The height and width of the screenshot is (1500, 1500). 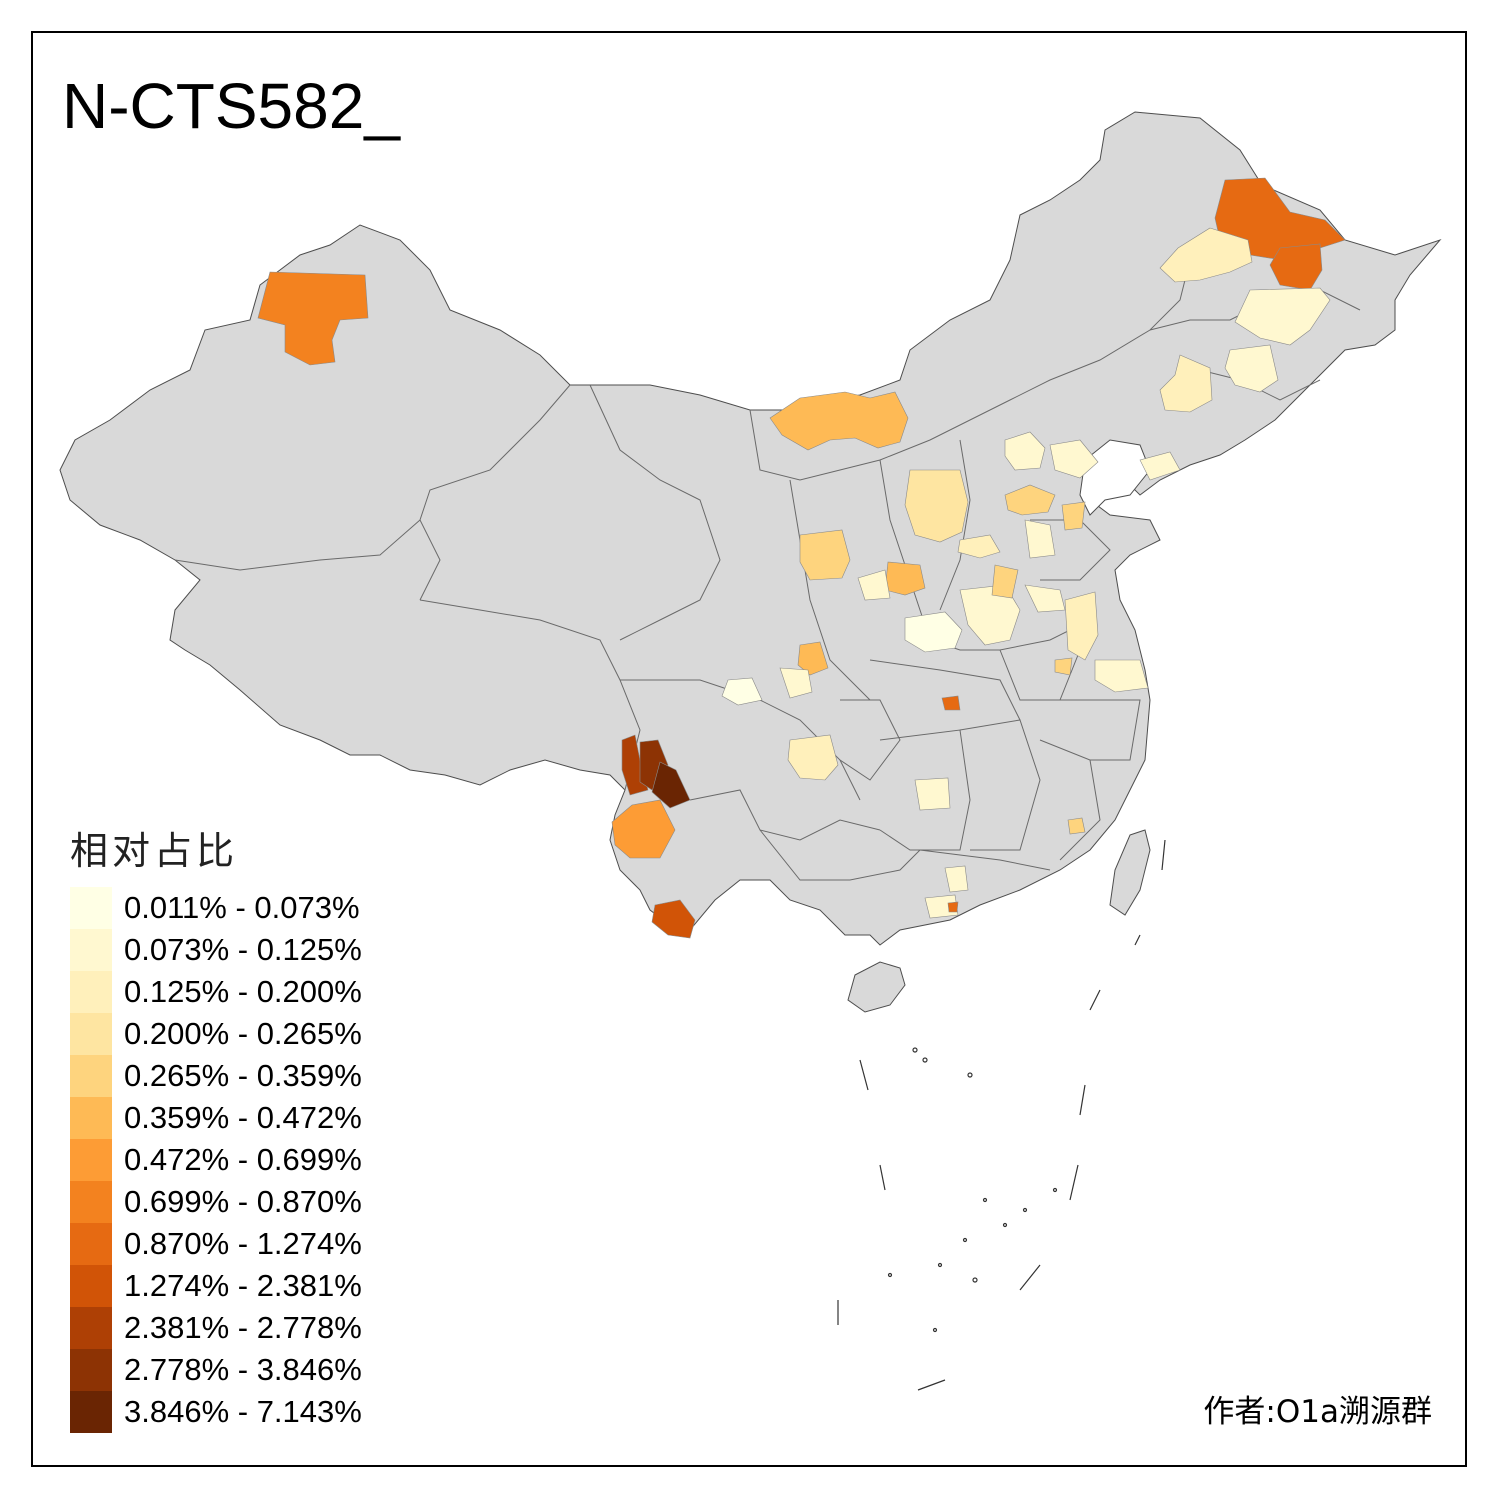 What do you see at coordinates (243, 1201) in the screenshot?
I see `legend-label: 0.699% - 0.870%` at bounding box center [243, 1201].